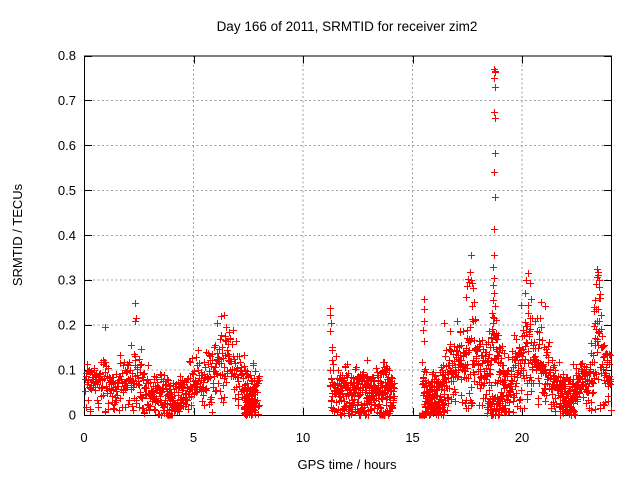 The height and width of the screenshot is (480, 640). I want to click on x-tick-label: 10, so click(303, 437).